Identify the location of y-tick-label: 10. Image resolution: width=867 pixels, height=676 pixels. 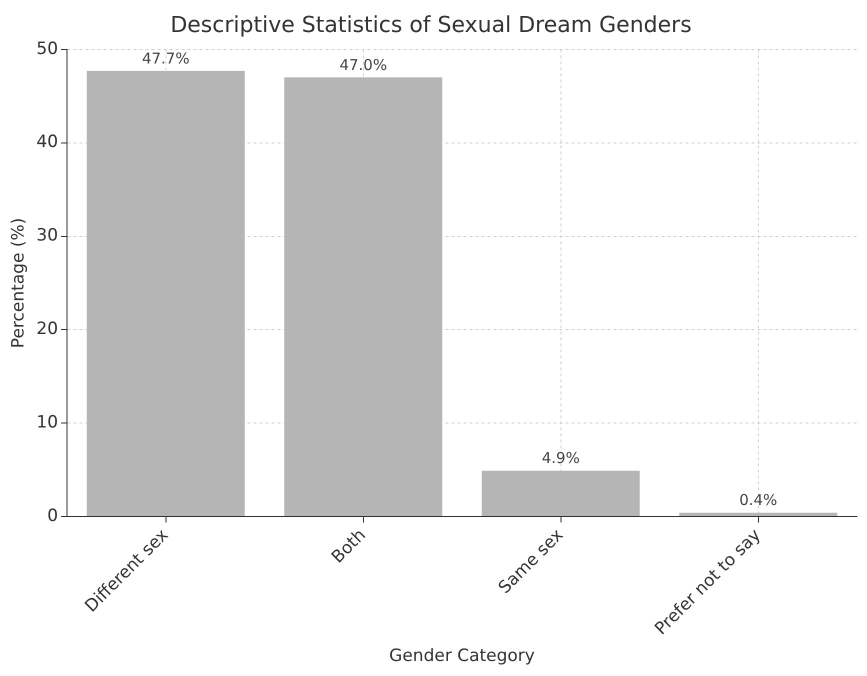
(47, 422).